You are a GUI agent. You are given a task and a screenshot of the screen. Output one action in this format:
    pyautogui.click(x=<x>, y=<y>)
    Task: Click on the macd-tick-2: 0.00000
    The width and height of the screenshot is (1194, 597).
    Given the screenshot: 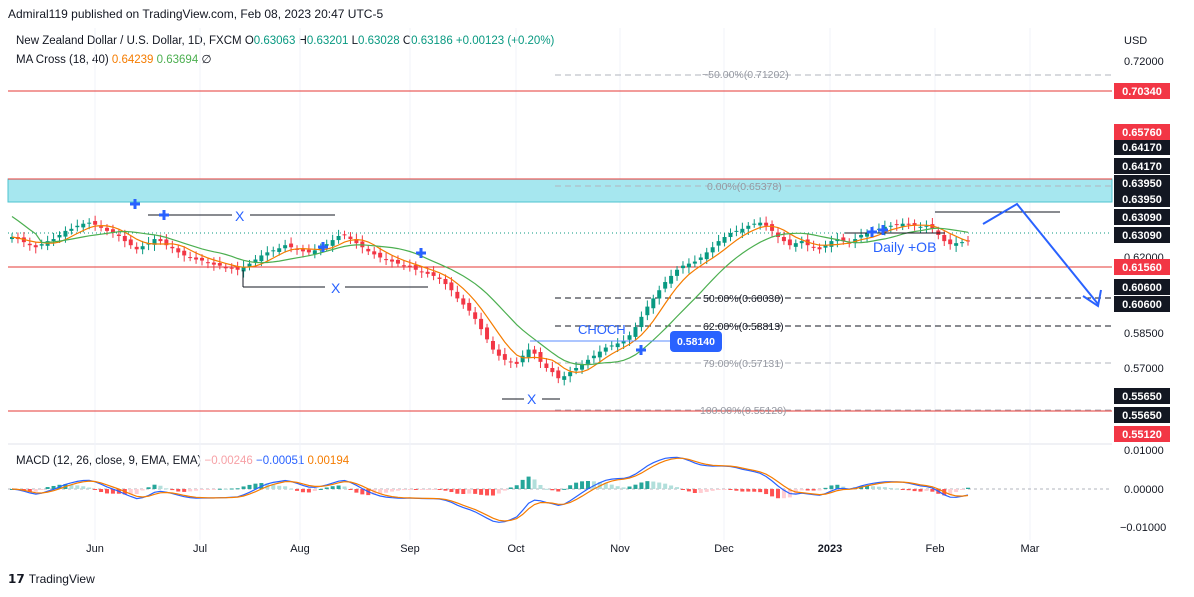 What is the action you would take?
    pyautogui.click(x=1144, y=490)
    